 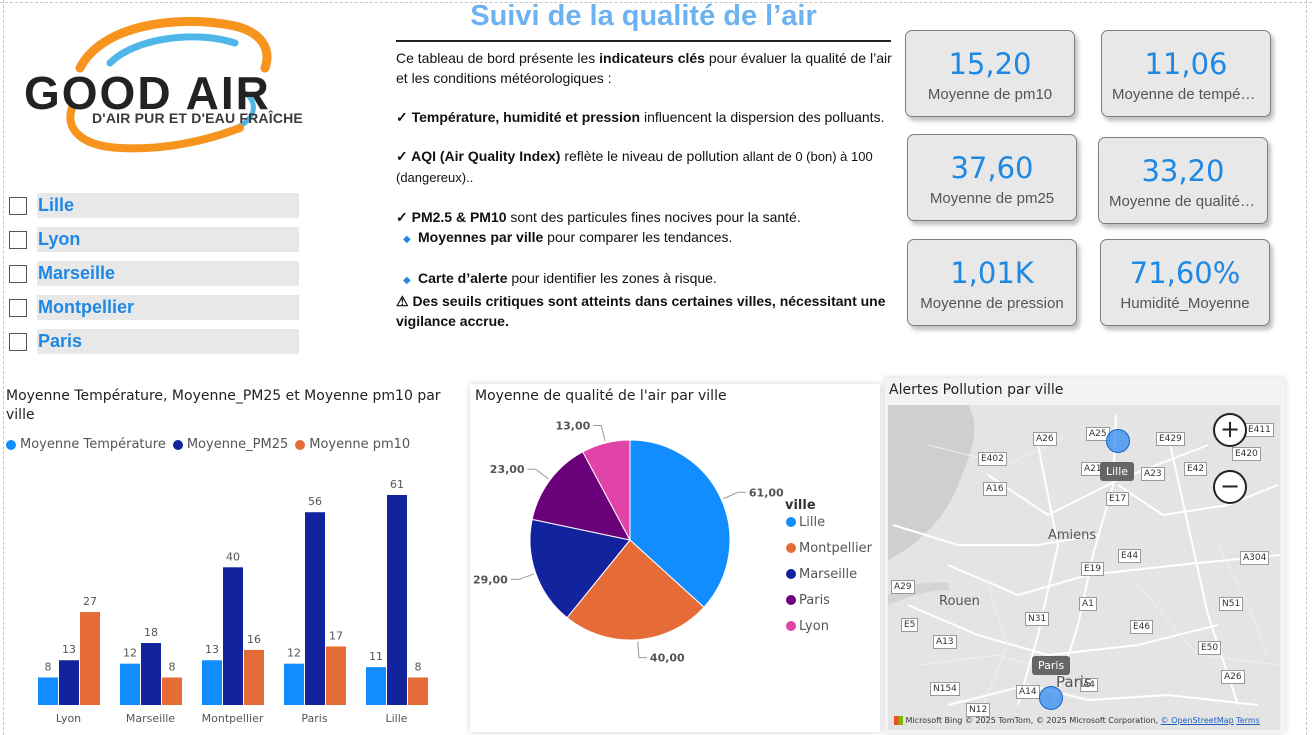 I want to click on road-label: A26, so click(x=1045, y=439).